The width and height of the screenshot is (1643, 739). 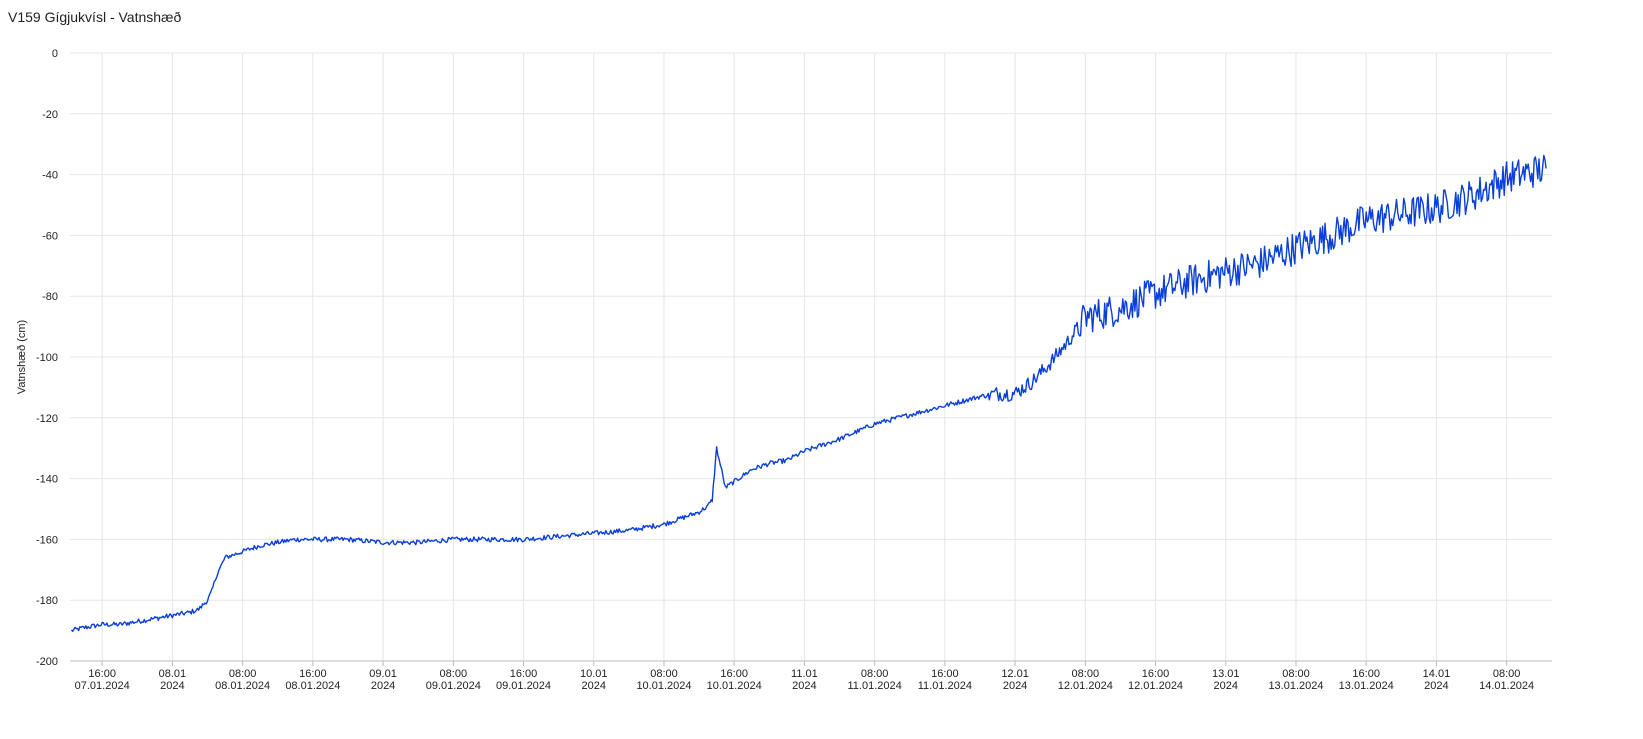 What do you see at coordinates (173, 674) in the screenshot?
I see `x-tick-label: 08.01` at bounding box center [173, 674].